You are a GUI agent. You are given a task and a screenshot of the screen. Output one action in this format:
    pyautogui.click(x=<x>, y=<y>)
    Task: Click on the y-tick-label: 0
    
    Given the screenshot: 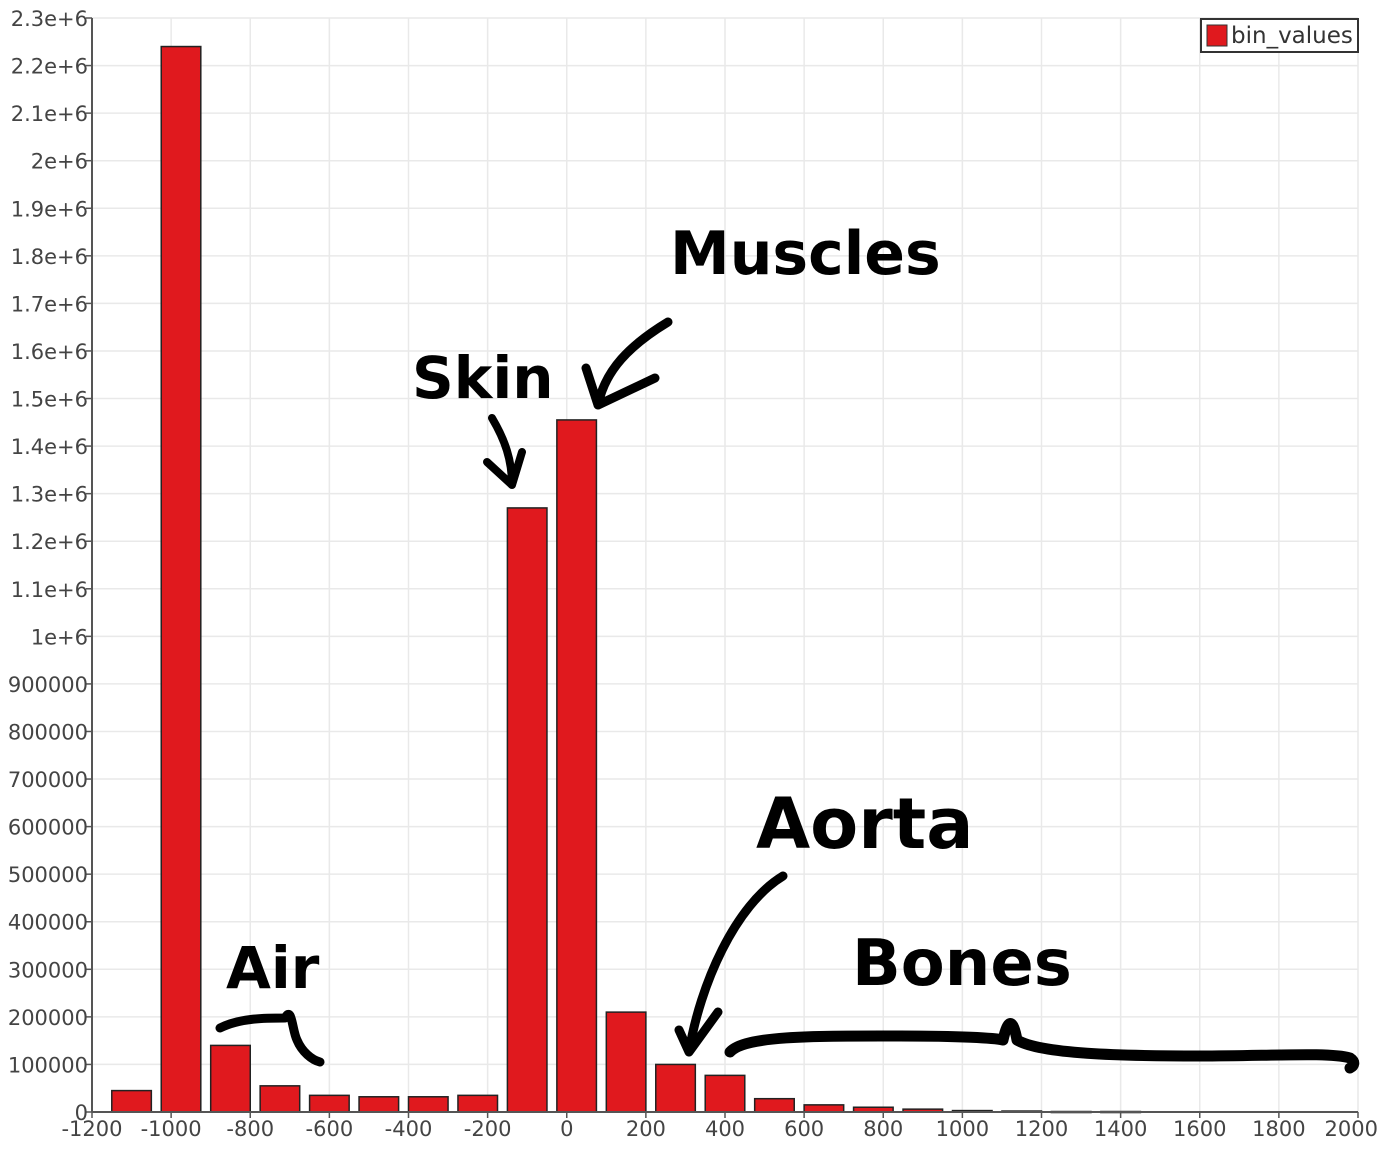 What is the action you would take?
    pyautogui.click(x=81, y=1113)
    